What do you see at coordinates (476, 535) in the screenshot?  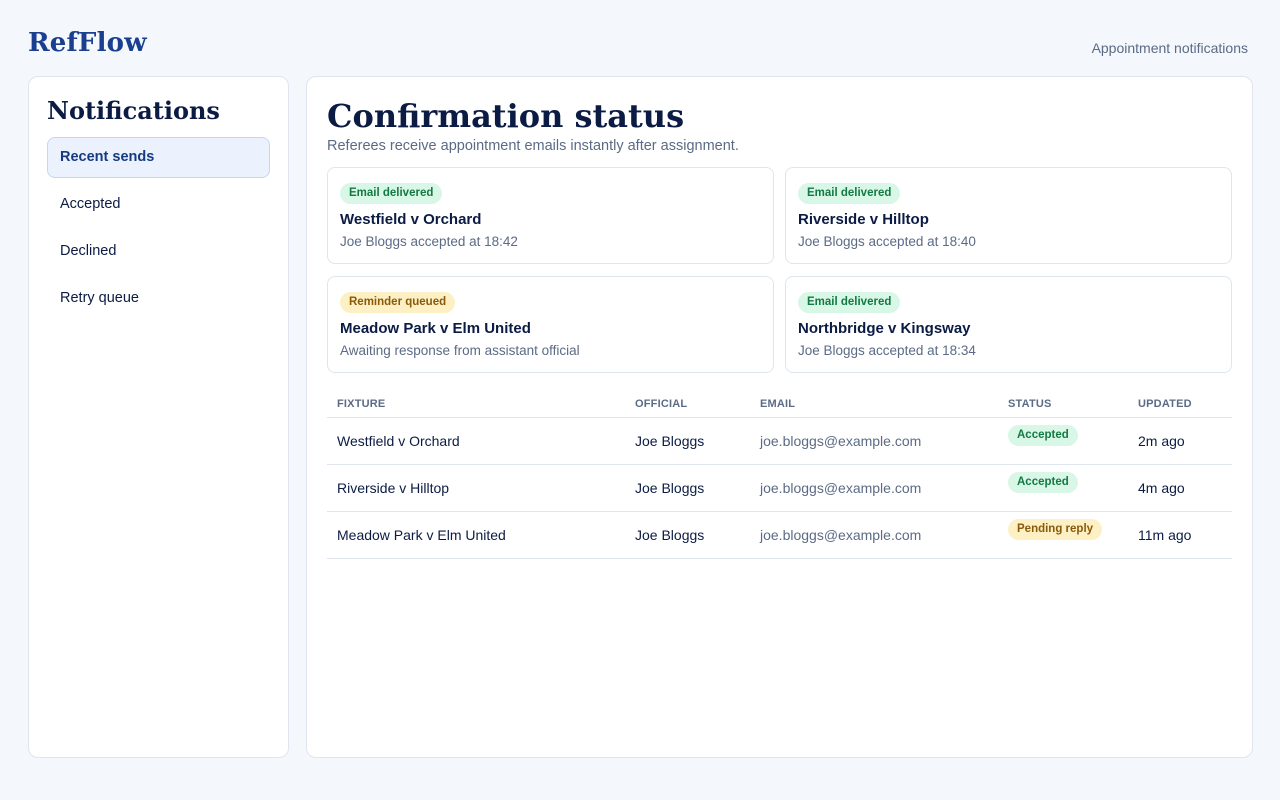 I see `cell-fixture: Meadow Park v Elm United` at bounding box center [476, 535].